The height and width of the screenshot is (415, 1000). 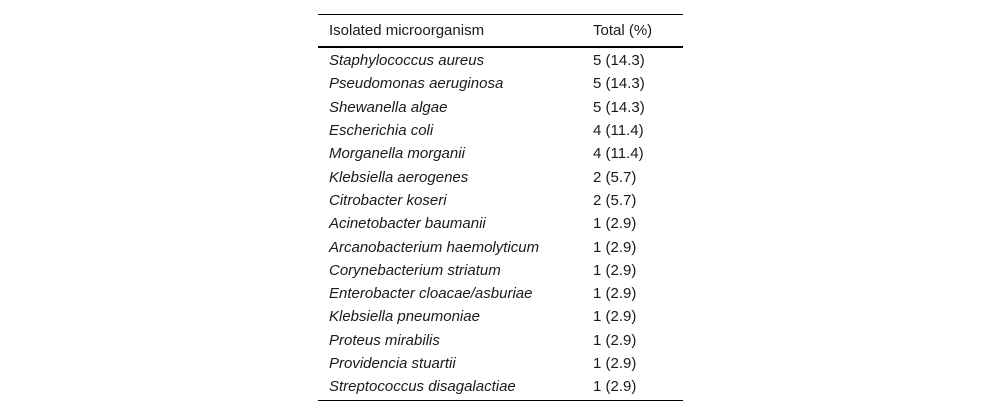 What do you see at coordinates (500, 60) in the screenshot?
I see `table-row: Staphylococcus aureus 5 (14.3)` at bounding box center [500, 60].